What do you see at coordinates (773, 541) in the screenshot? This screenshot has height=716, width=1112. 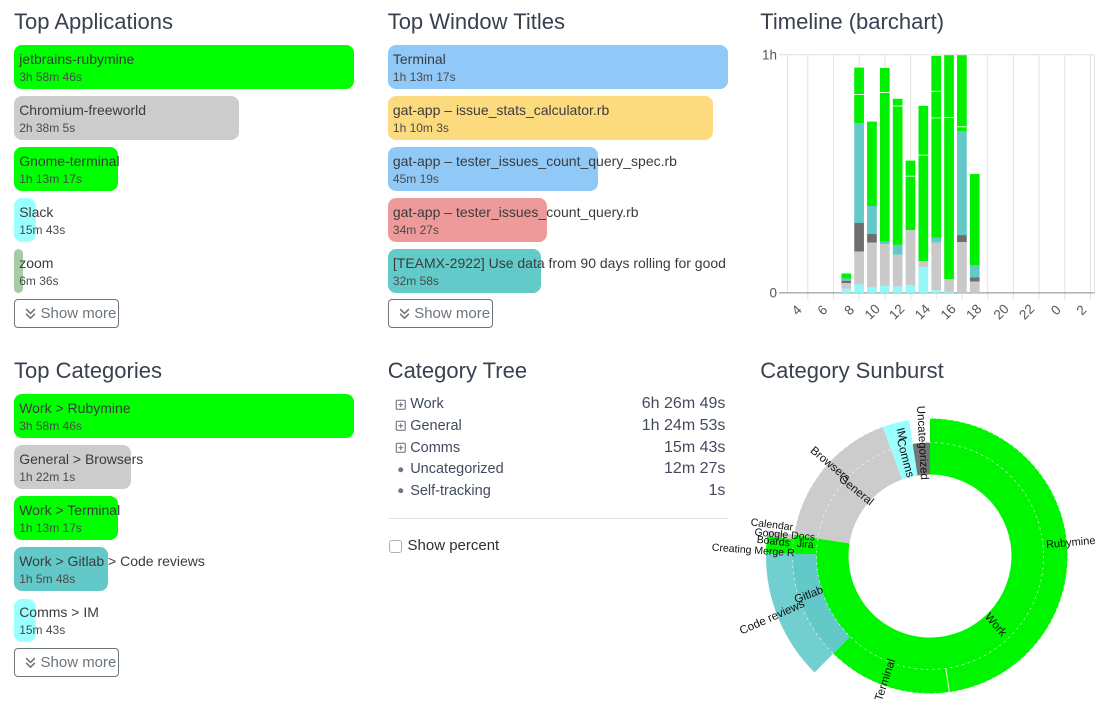 I see `svg-text: Boards` at bounding box center [773, 541].